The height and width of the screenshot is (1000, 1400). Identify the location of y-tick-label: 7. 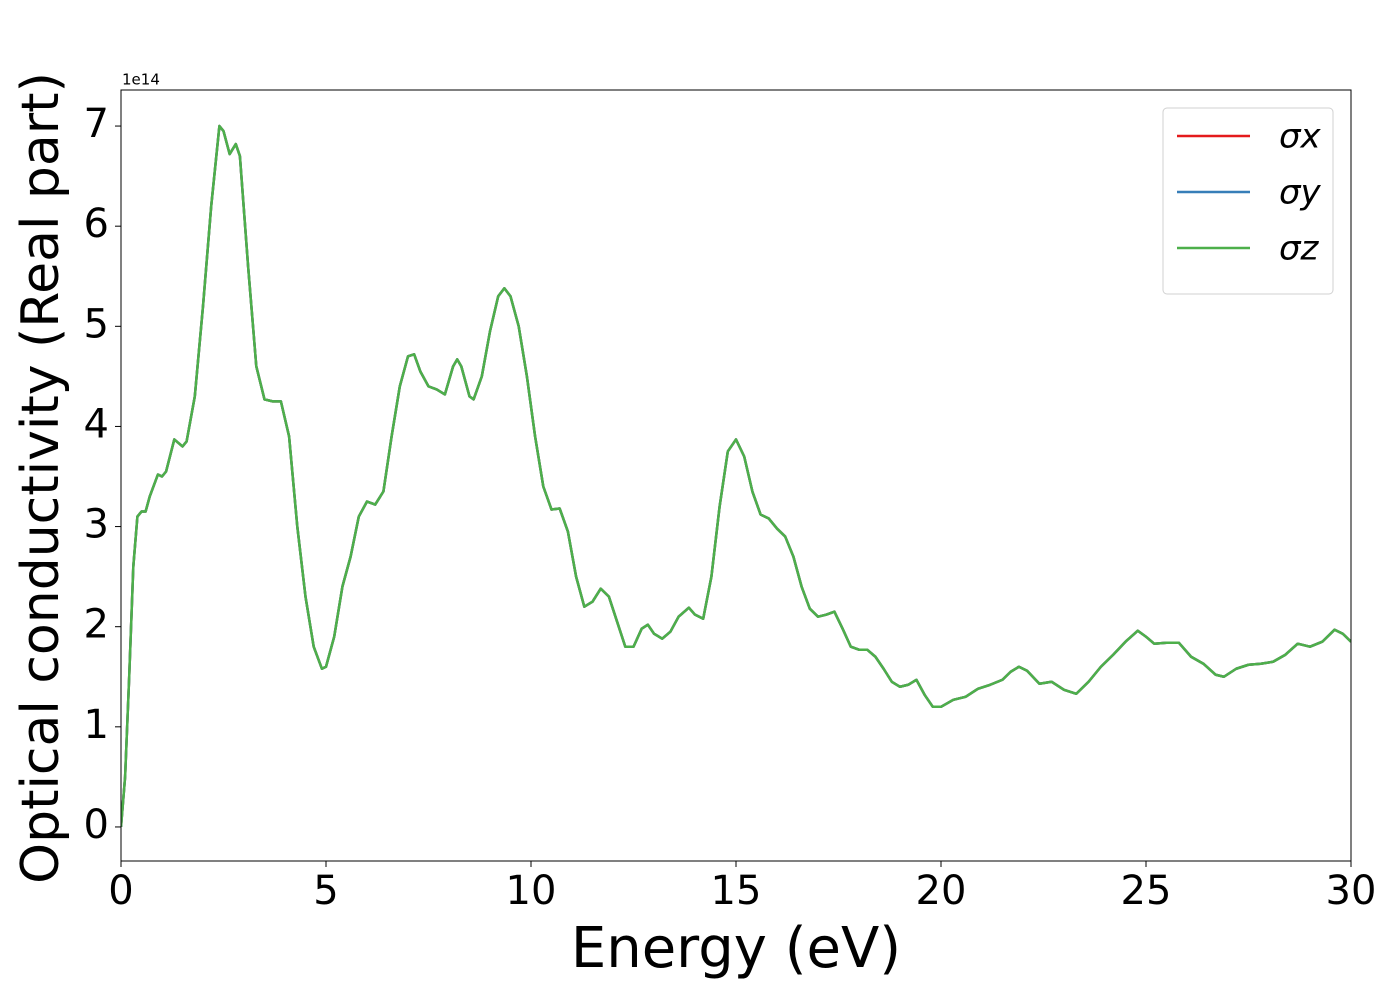
(96, 124).